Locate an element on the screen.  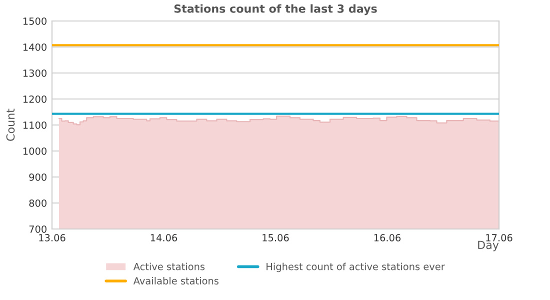
y-tick-label: 1500 is located at coordinates (34, 21).